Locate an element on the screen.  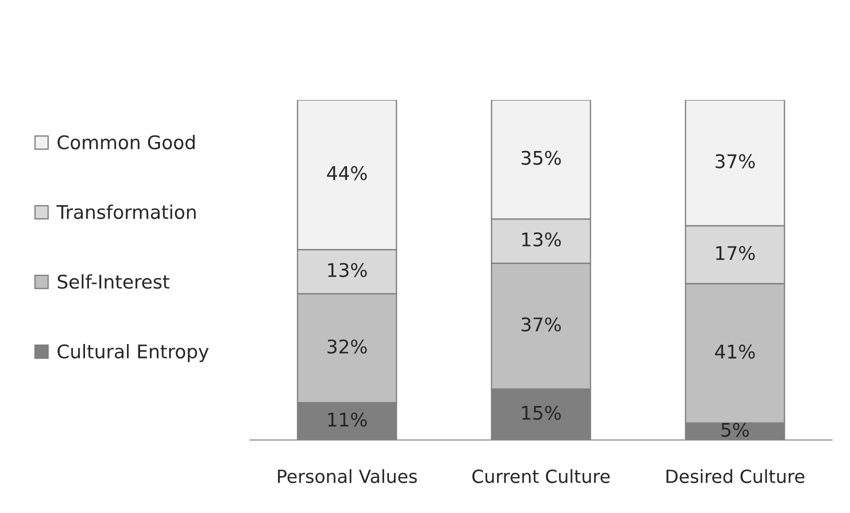
x-tick-label: Current Culture is located at coordinates (541, 476).